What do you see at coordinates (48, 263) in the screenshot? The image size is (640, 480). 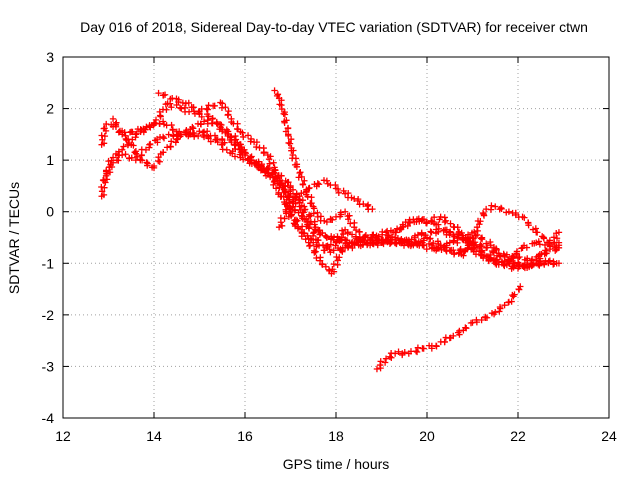 I see `y-tick-label: -1` at bounding box center [48, 263].